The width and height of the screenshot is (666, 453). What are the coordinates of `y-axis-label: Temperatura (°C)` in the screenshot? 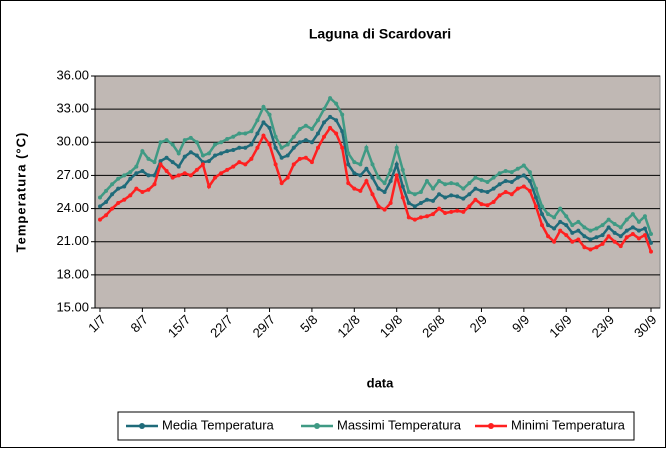 It's located at (20, 192).